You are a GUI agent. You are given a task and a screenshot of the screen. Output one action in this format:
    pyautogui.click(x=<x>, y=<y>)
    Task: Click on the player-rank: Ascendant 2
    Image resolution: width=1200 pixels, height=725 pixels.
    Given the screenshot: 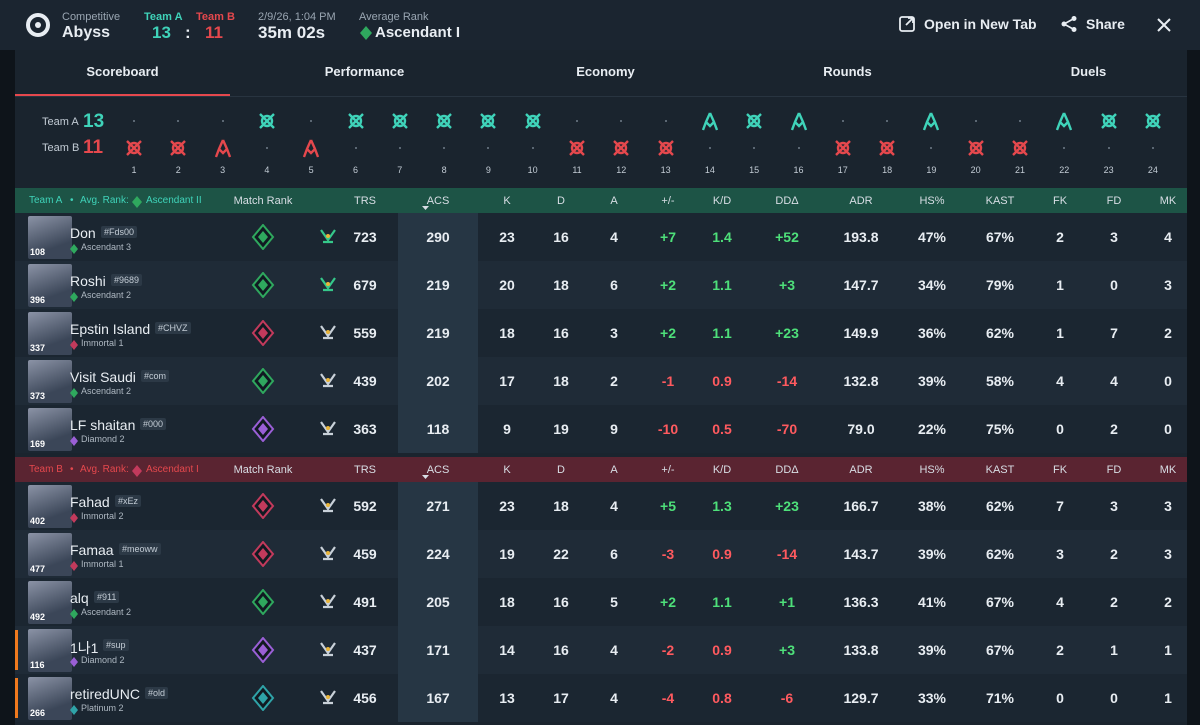 What is the action you would take?
    pyautogui.click(x=106, y=295)
    